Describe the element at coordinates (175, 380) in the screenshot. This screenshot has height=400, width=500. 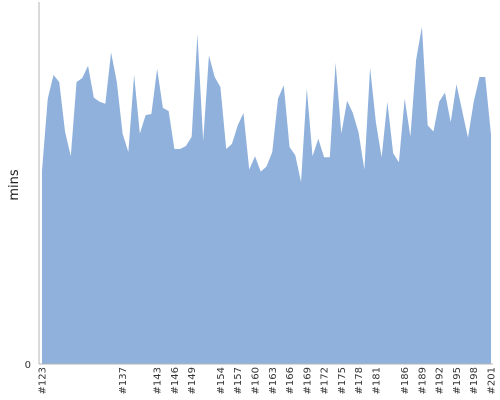
I see `x-tick-label: #146` at that location.